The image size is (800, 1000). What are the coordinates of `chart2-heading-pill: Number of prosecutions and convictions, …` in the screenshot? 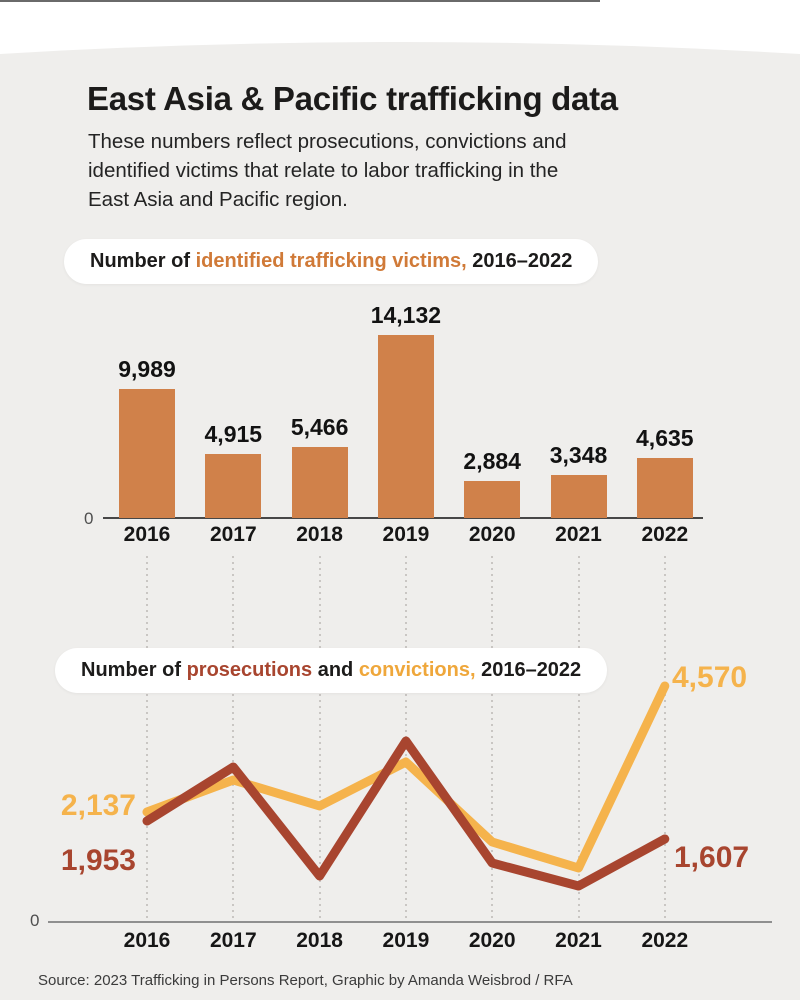 It's located at (331, 670).